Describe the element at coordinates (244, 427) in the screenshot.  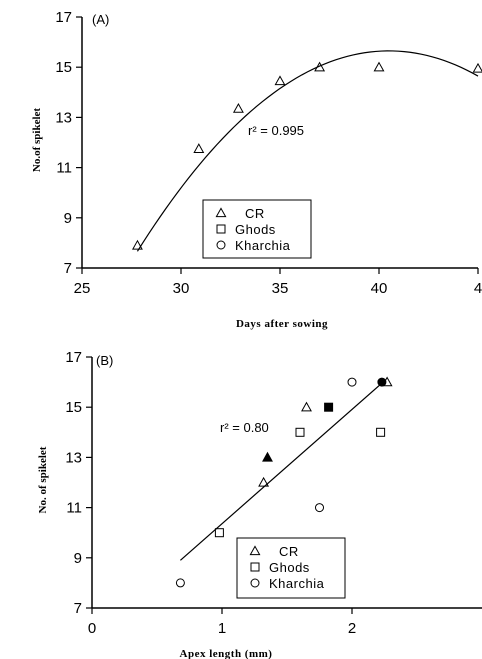
I see `r-squared-annotation: r² = 0.80` at that location.